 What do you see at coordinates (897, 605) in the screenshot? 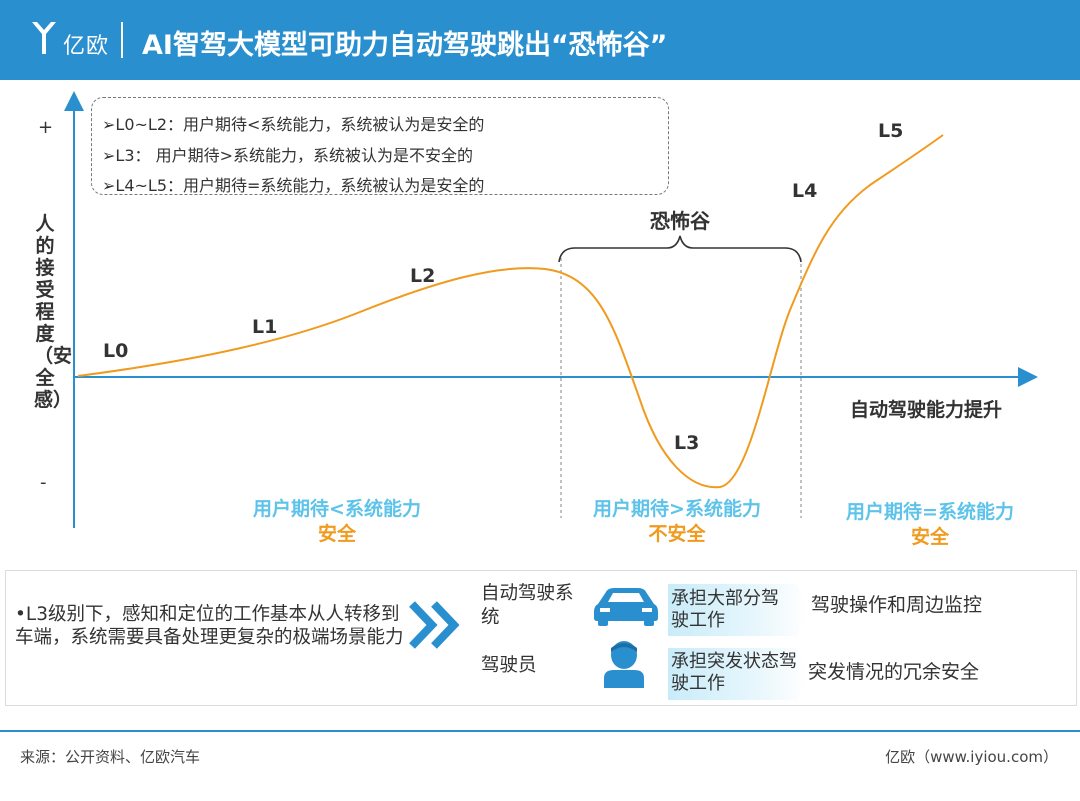
I see `autopilot-duty: 驾驶操作和周边监控` at bounding box center [897, 605].